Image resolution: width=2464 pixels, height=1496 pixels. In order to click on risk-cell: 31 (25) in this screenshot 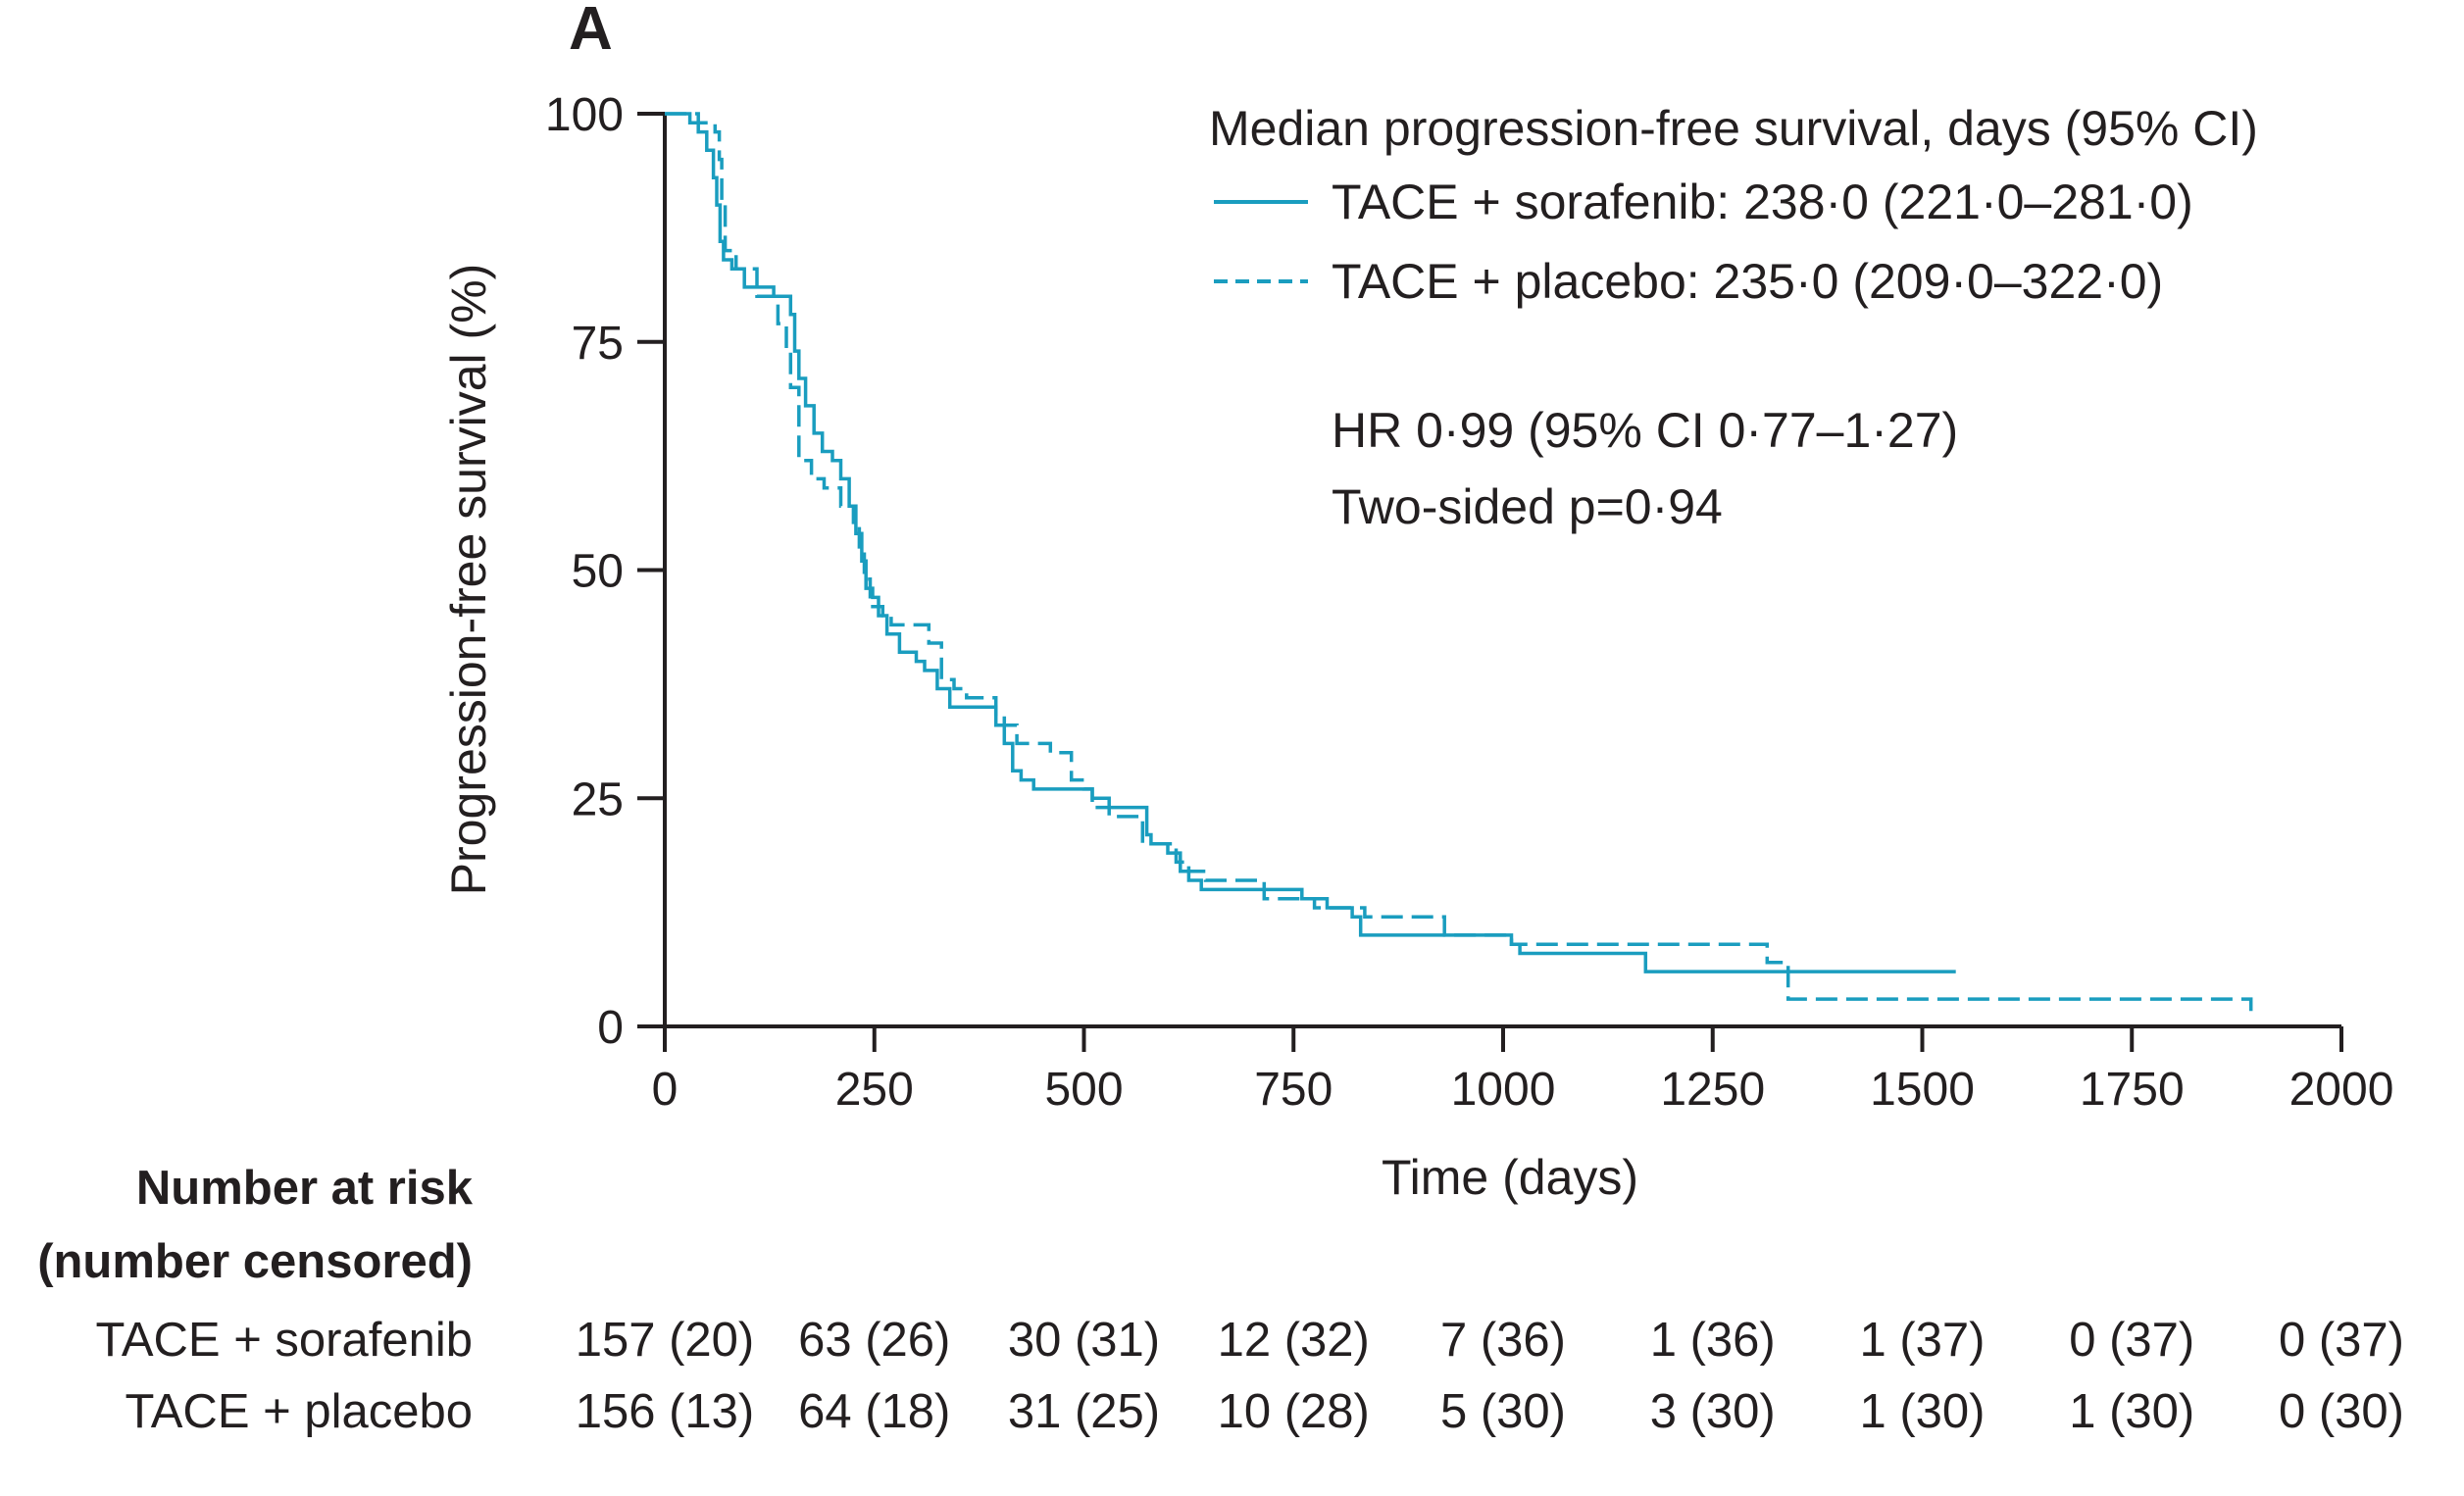, I will do `click(1084, 1411)`.